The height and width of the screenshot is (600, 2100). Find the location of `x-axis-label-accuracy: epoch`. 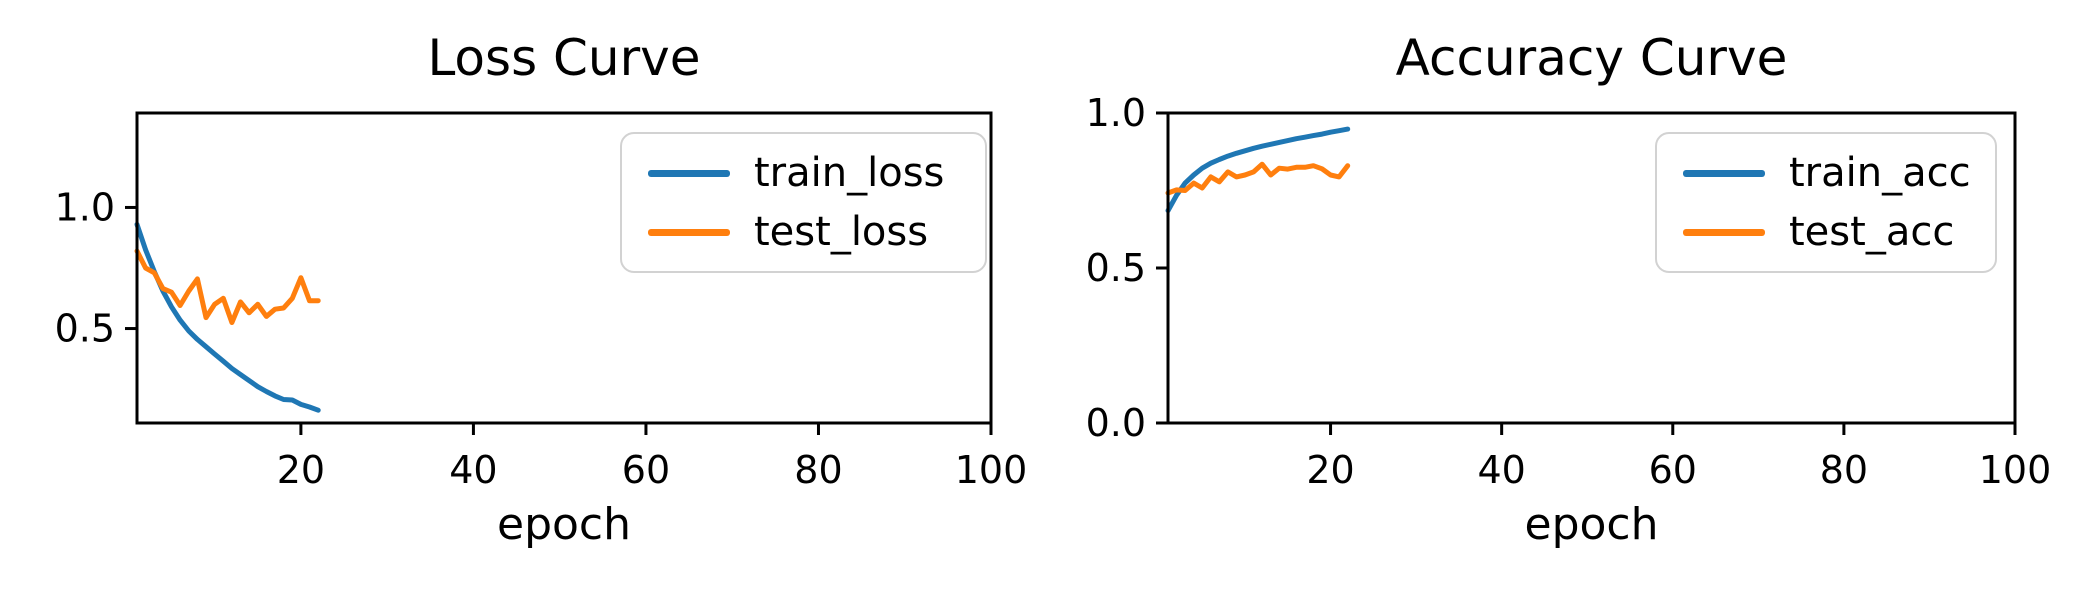

x-axis-label-accuracy: epoch is located at coordinates (1591, 524).